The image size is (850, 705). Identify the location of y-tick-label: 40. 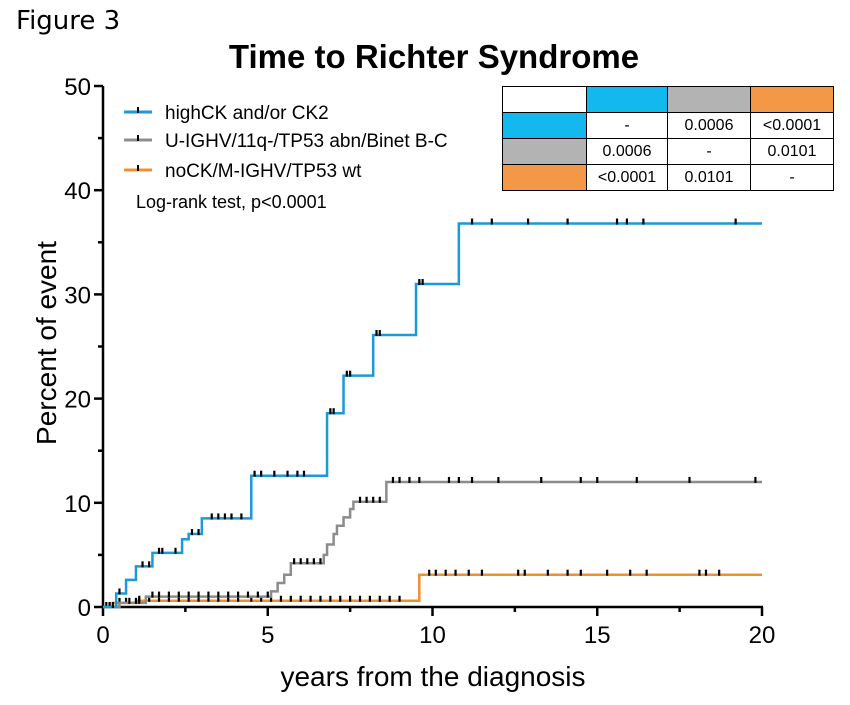
(77, 191).